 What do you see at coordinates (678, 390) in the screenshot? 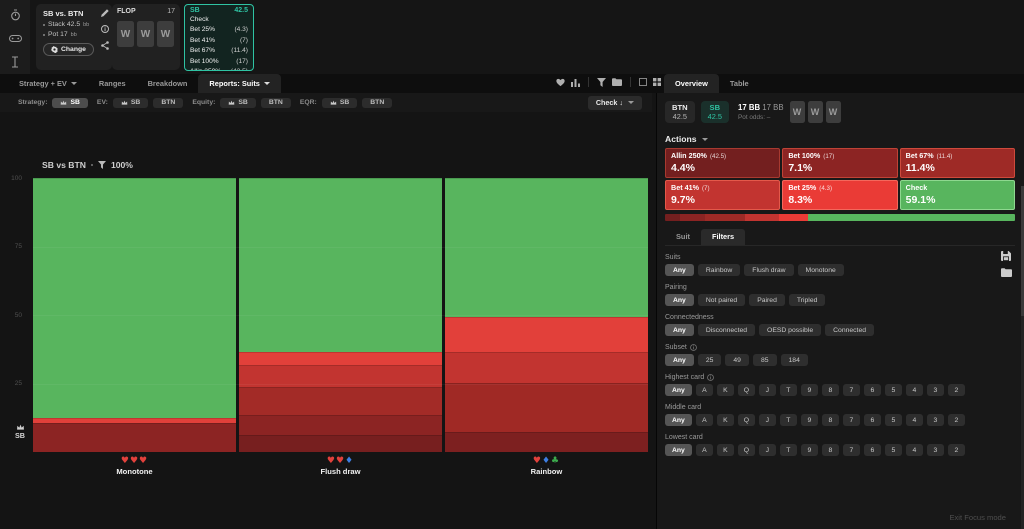
I see `filter-chip-highest-card-any: Any` at bounding box center [678, 390].